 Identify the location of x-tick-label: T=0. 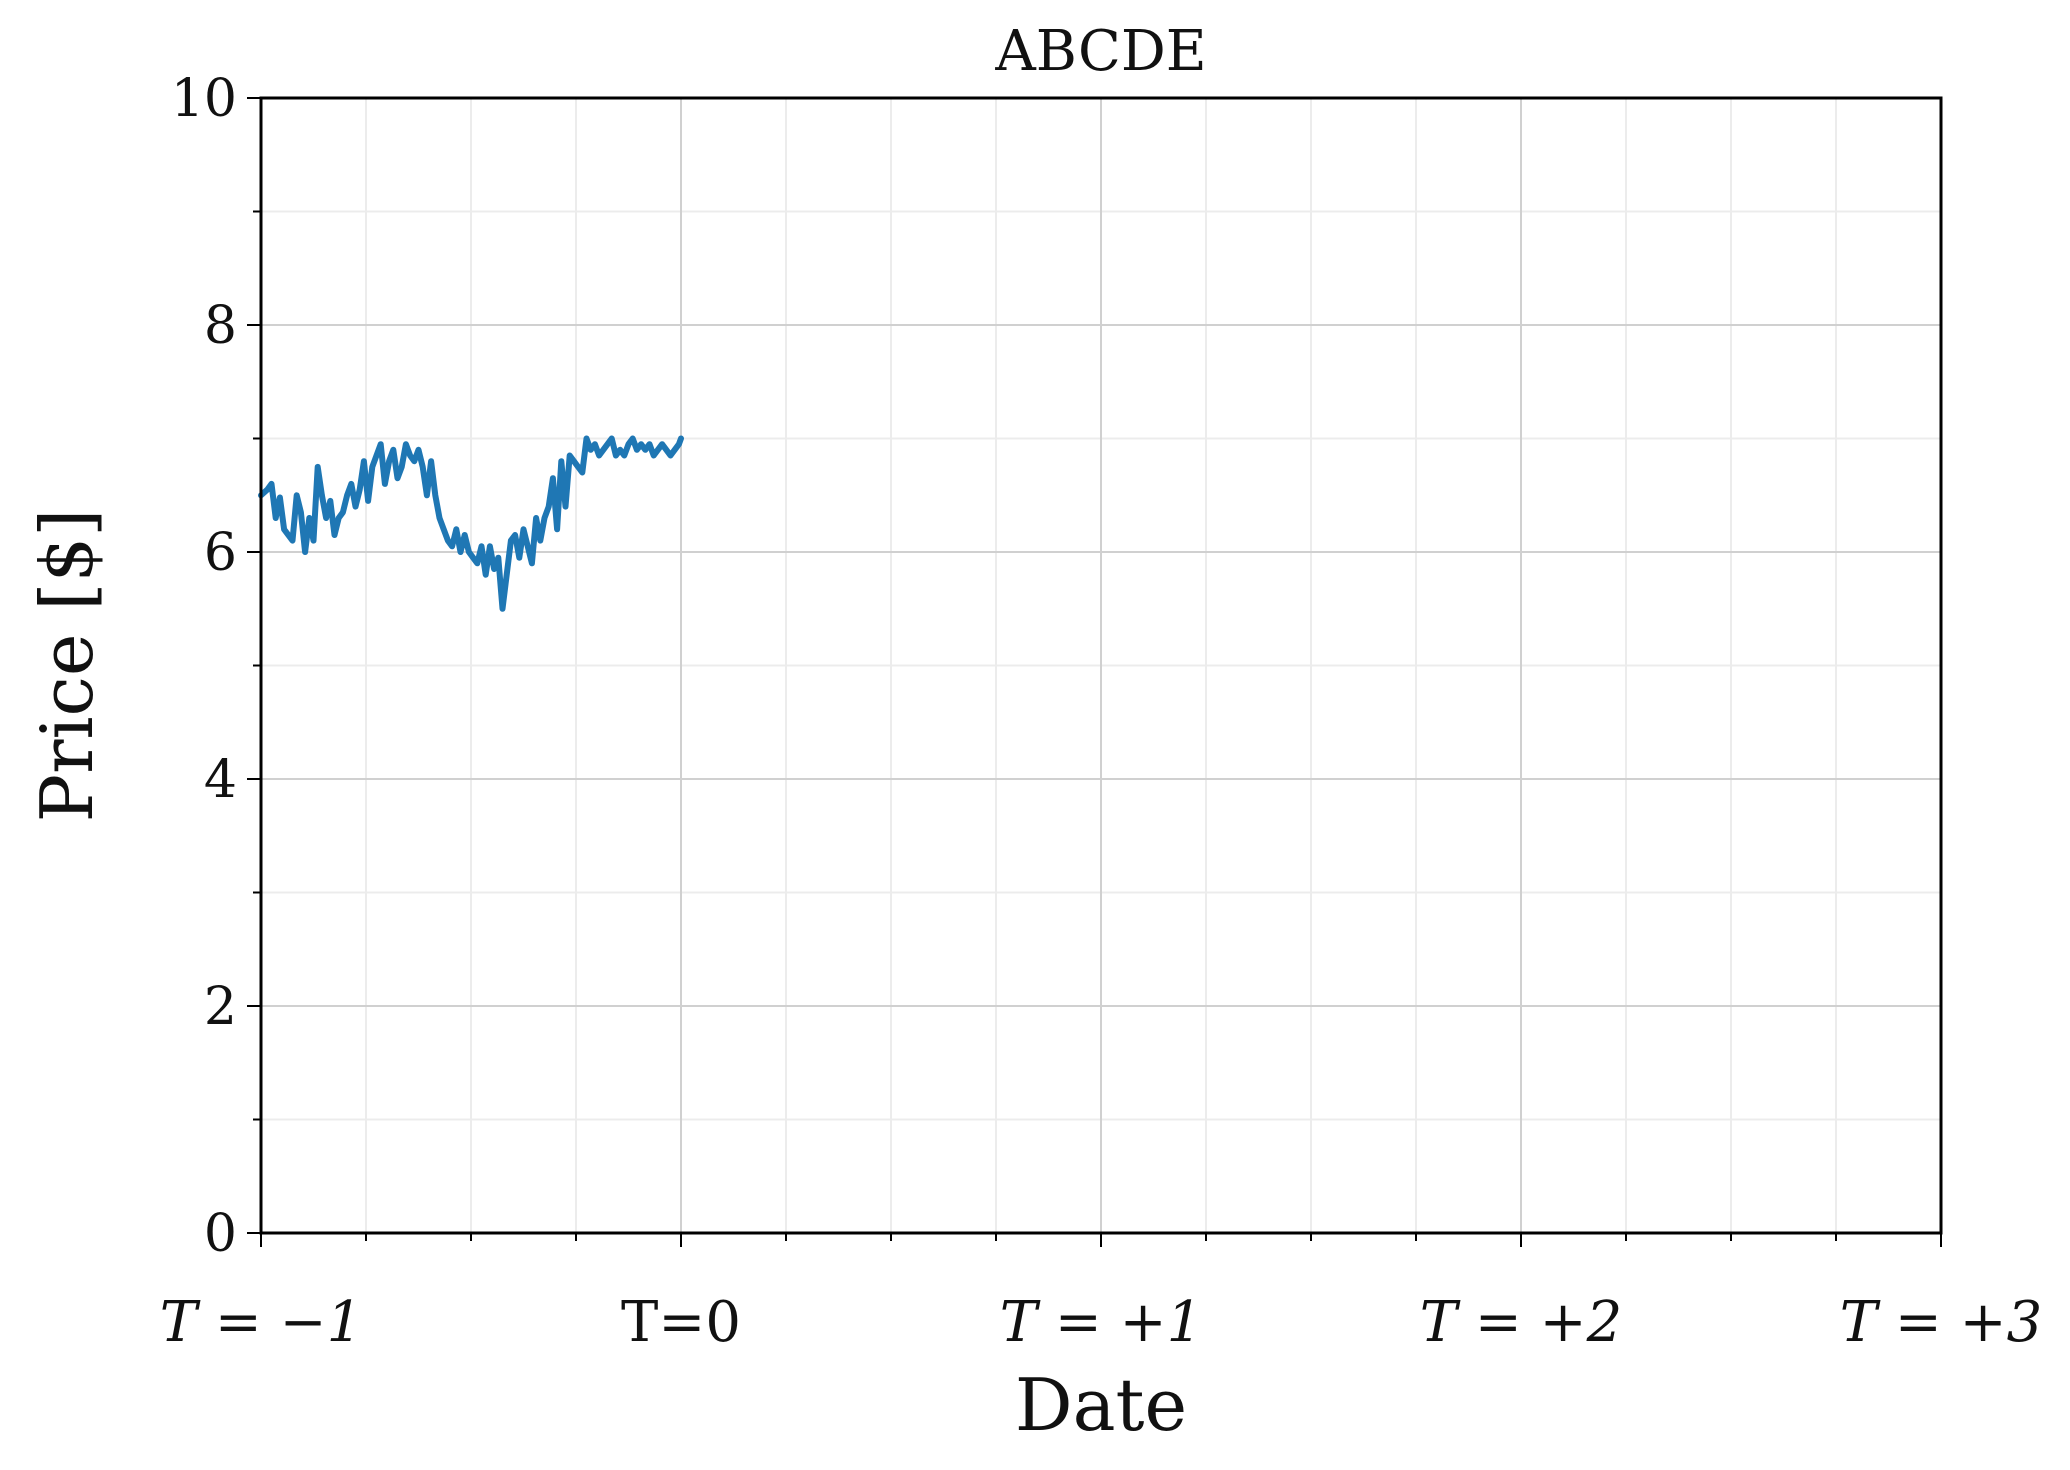
(681, 1322).